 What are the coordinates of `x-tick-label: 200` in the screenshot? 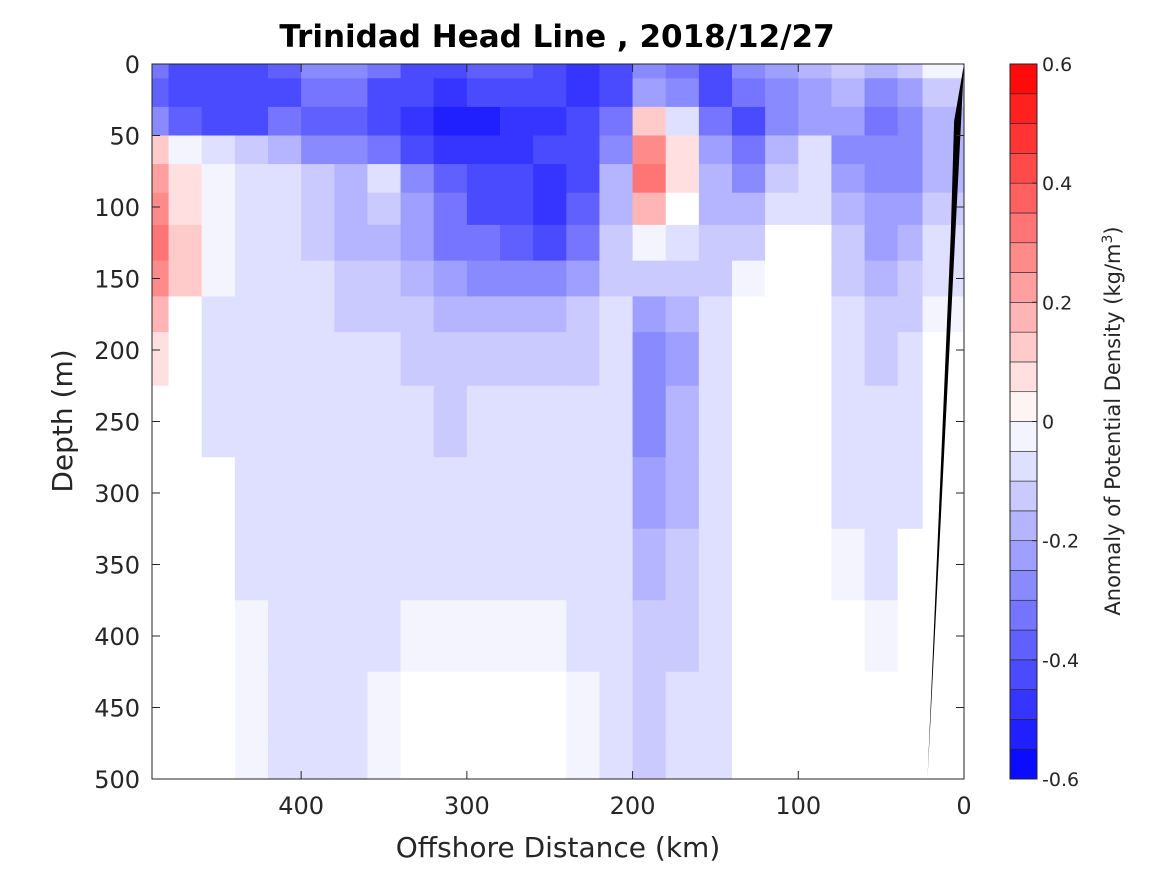 It's located at (633, 806).